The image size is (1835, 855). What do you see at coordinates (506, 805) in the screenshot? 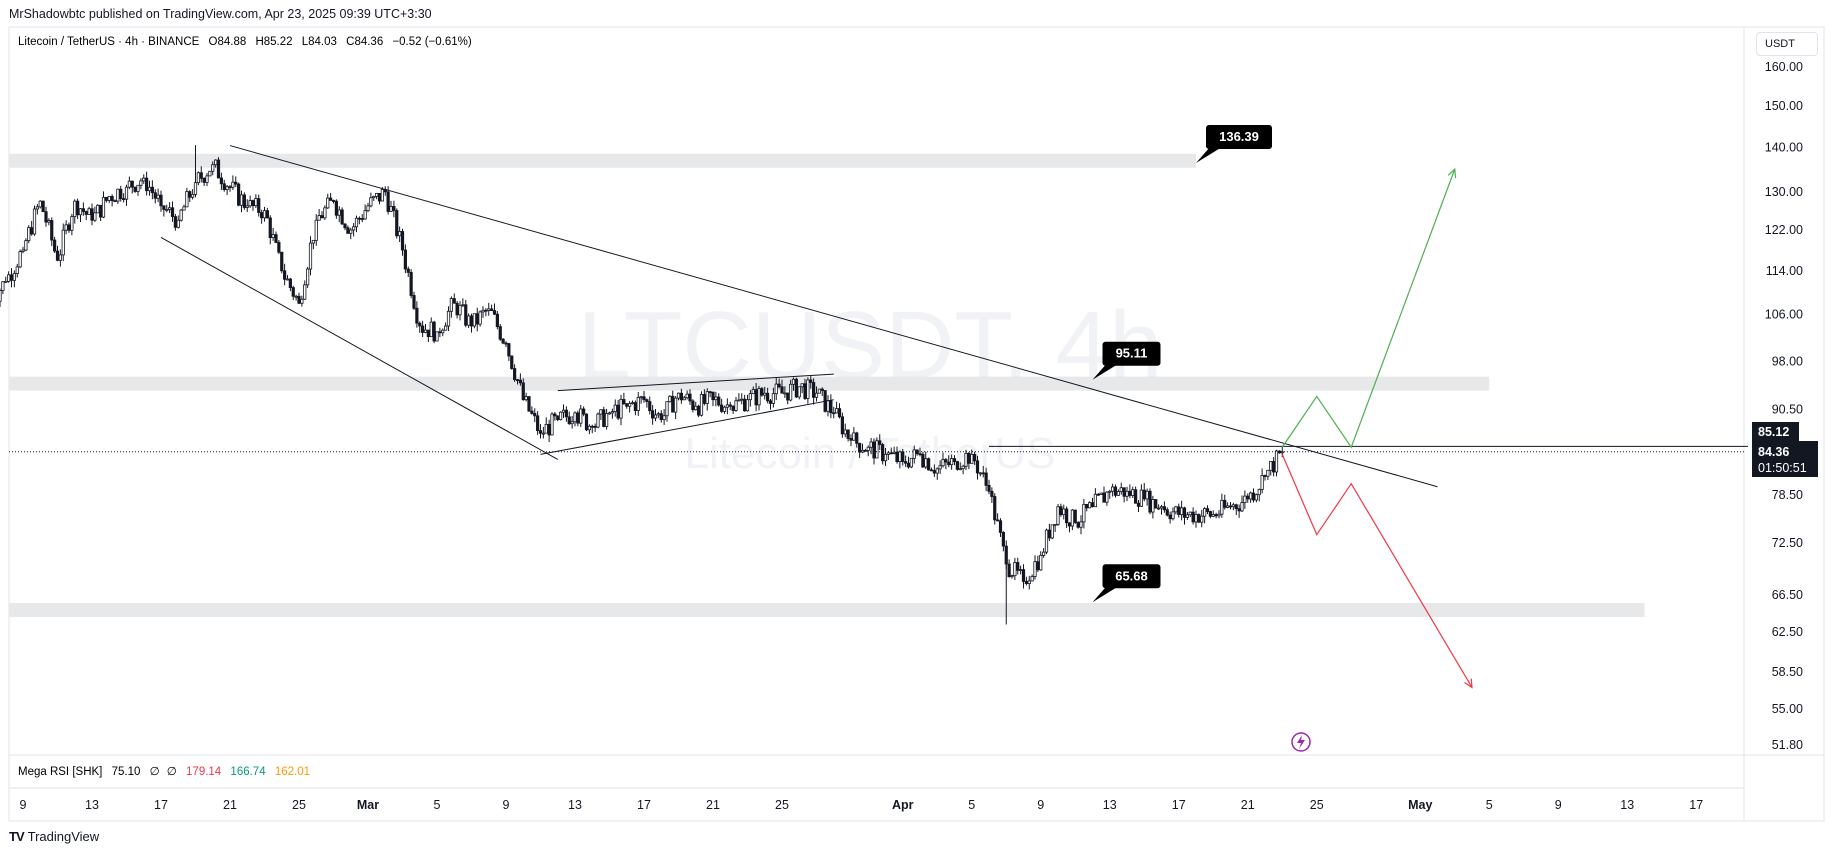
I see `time-axis-tick-label: 9` at bounding box center [506, 805].